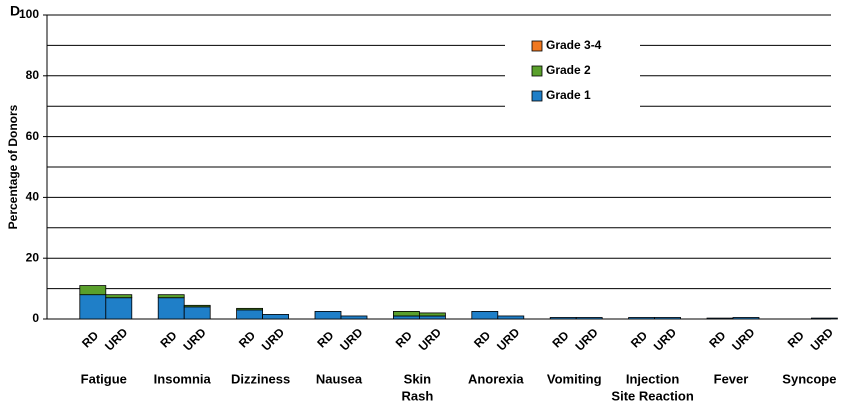  What do you see at coordinates (574, 378) in the screenshot?
I see `x-tick-label: Vomiting` at bounding box center [574, 378].